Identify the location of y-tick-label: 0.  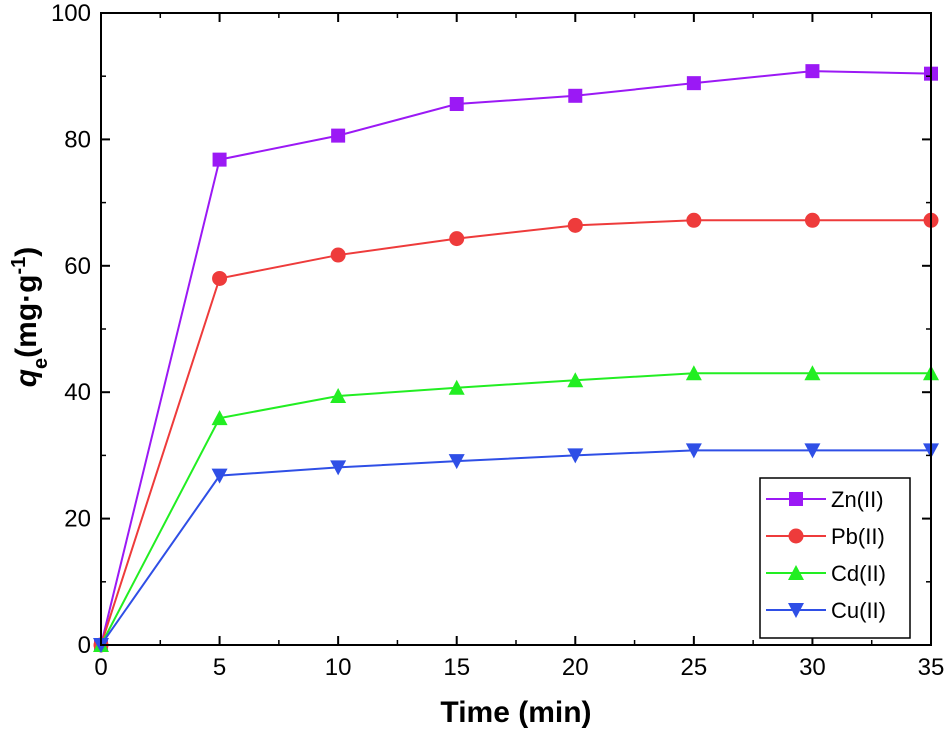
(84, 645).